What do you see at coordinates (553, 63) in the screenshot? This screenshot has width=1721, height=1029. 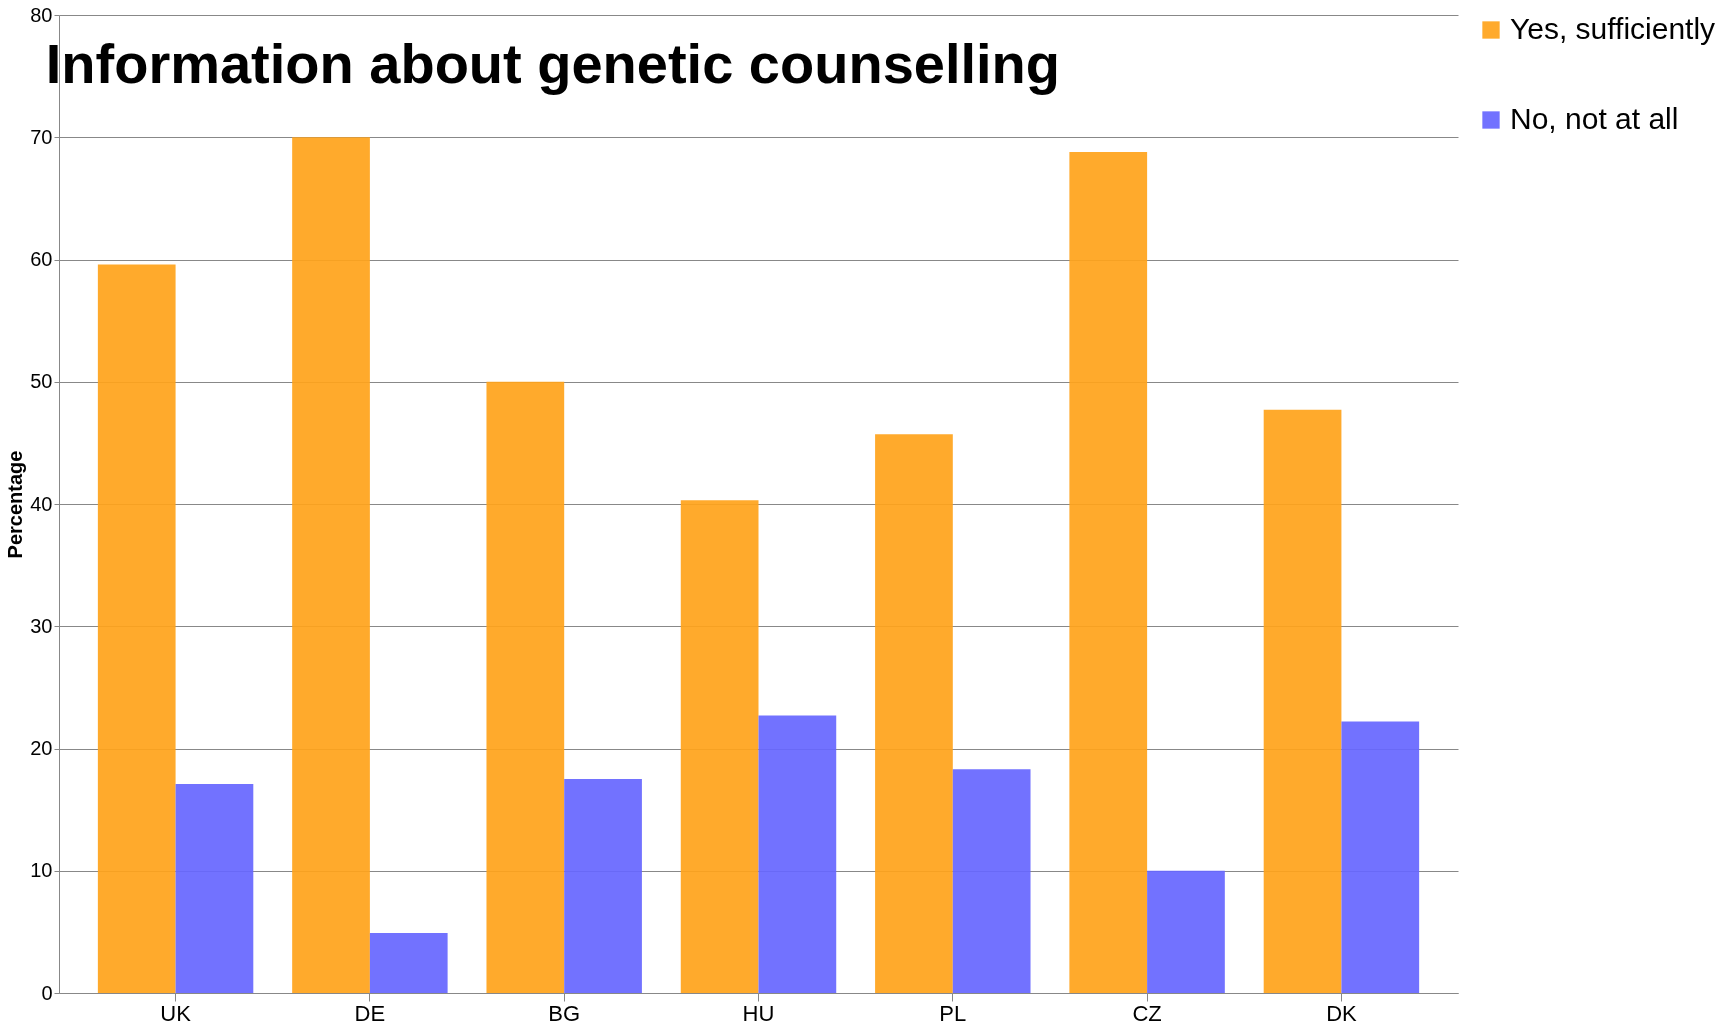 I see `chart-title: Information about genetic counselling` at bounding box center [553, 63].